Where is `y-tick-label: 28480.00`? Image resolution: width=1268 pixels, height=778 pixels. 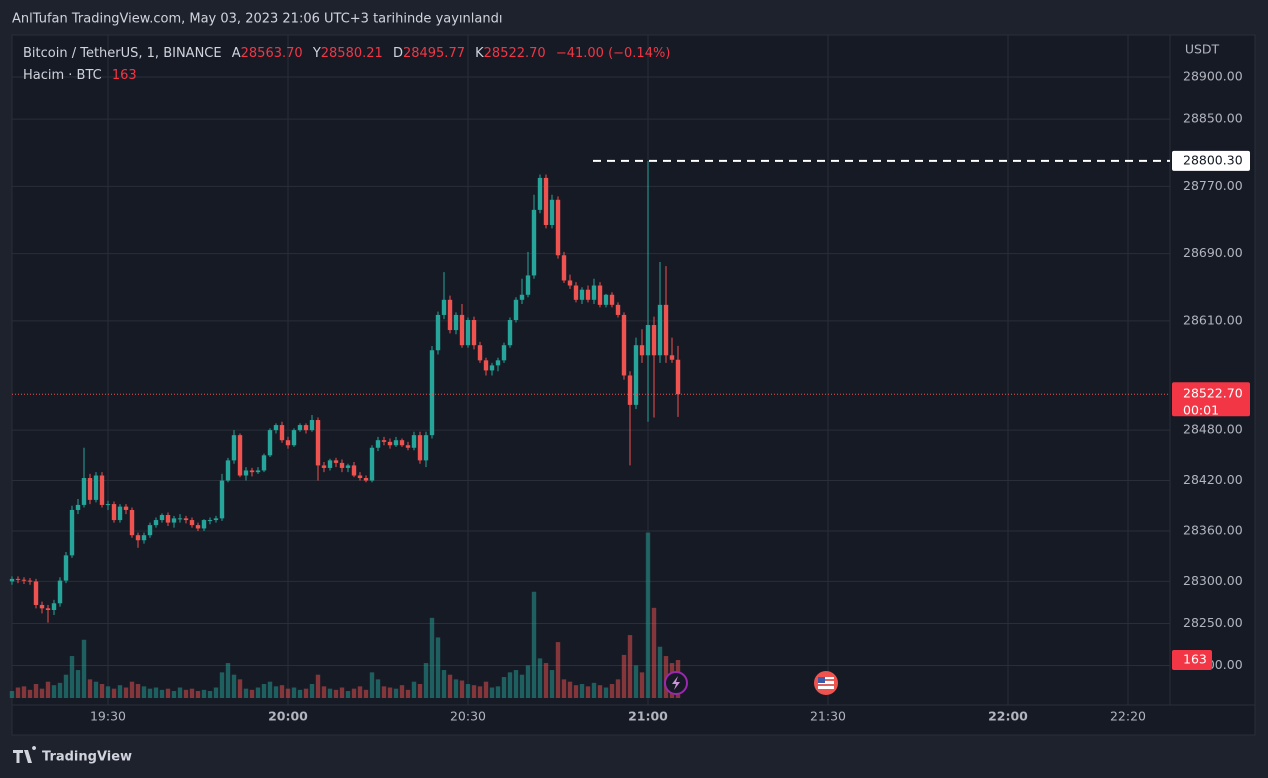 y-tick-label: 28480.00 is located at coordinates (1213, 429).